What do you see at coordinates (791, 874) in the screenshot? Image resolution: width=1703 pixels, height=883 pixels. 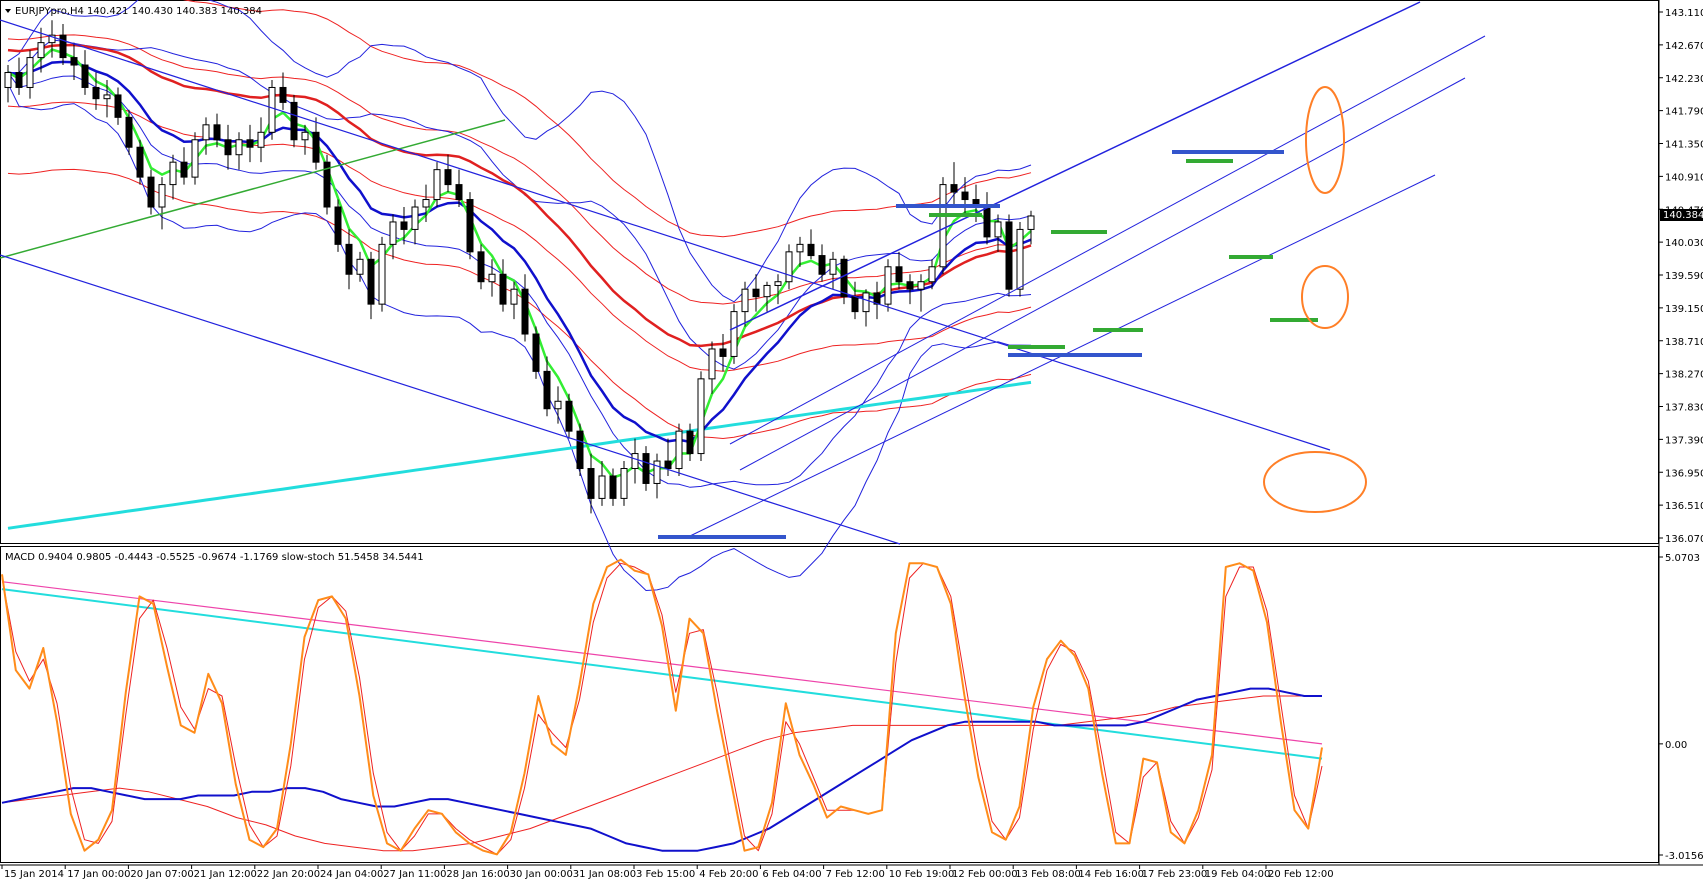 I see `time-tick-label: 6 Feb 04:00` at bounding box center [791, 874].